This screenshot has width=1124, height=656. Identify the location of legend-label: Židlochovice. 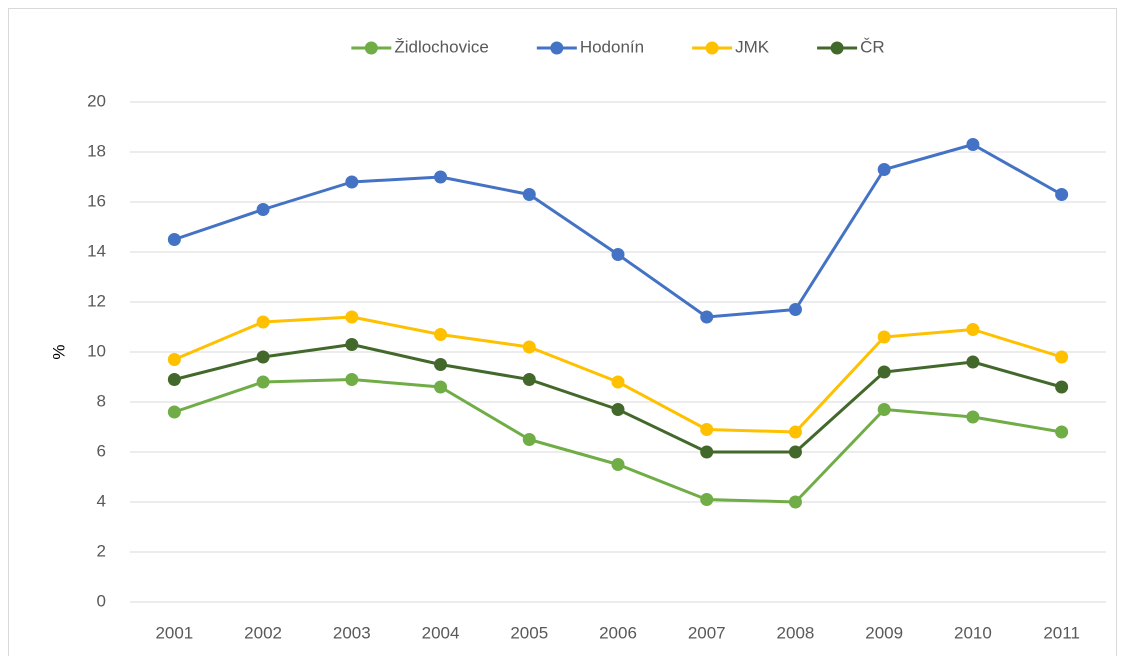
(441, 46).